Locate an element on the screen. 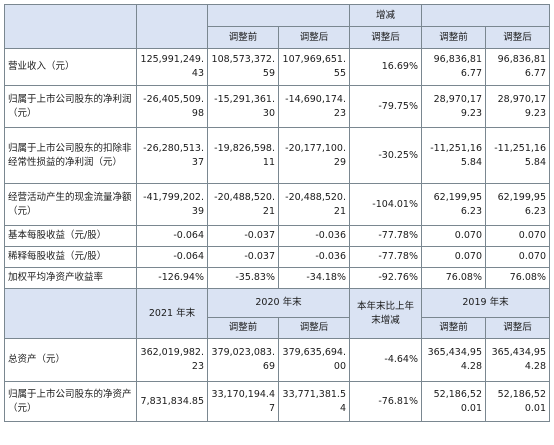 The height and width of the screenshot is (445, 554). cell-2021: 362,019,982.23 is located at coordinates (172, 360).